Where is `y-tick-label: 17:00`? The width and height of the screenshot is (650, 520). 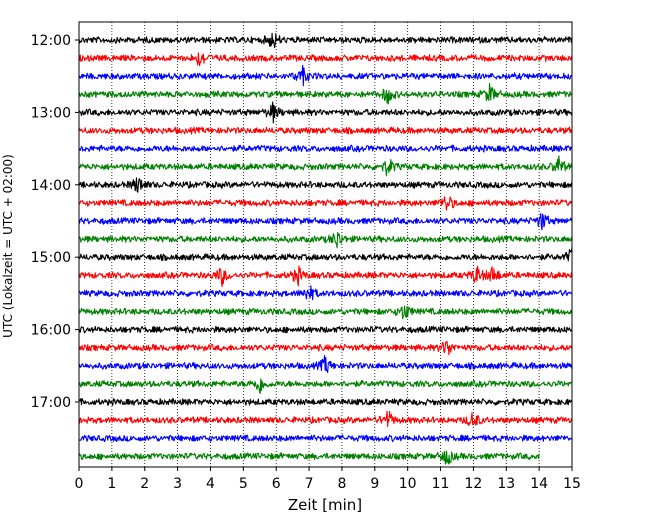
y-tick-label: 17:00 is located at coordinates (51, 403).